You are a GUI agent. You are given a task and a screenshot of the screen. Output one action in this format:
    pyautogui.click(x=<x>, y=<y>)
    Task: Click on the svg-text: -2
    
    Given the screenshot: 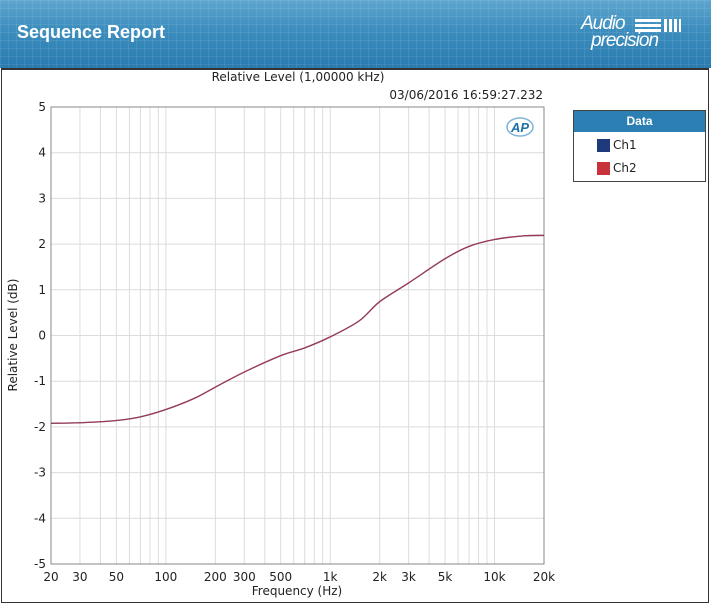 What is the action you would take?
    pyautogui.click(x=40, y=427)
    